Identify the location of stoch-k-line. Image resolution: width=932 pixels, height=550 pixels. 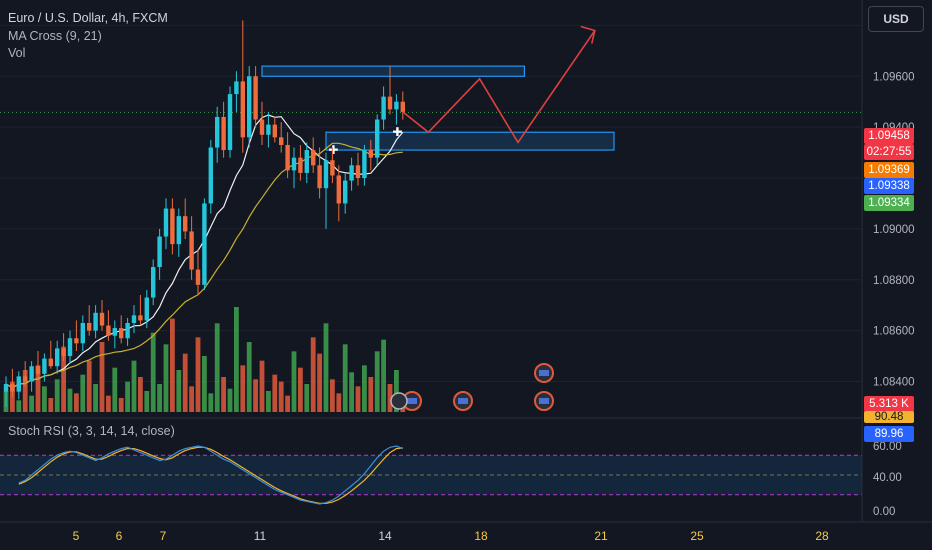
(211, 475).